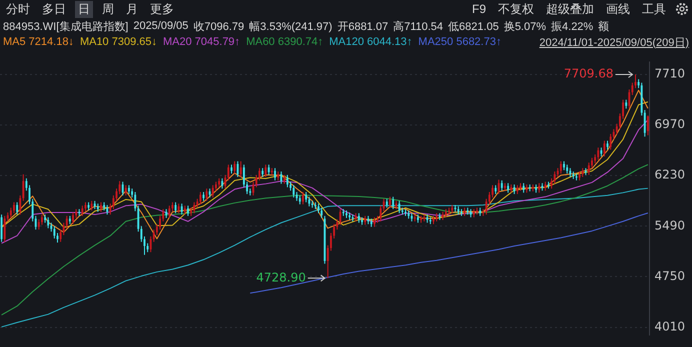 The image size is (692, 347). Describe the element at coordinates (670, 225) in the screenshot. I see `y-tick-label: 5490` at that location.